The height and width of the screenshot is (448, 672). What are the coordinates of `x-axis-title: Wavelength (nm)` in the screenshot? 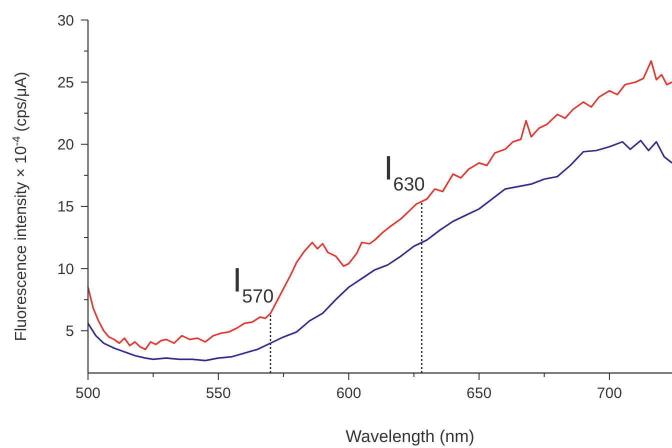 It's located at (410, 436).